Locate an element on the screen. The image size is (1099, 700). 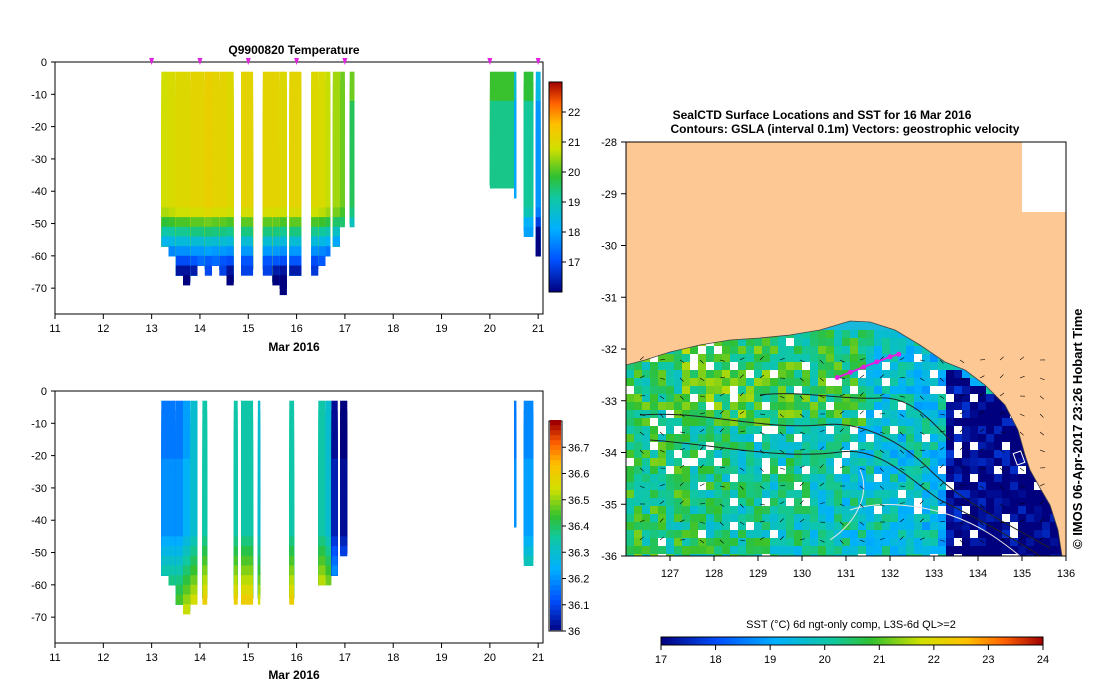
x-tick-label: 19 is located at coordinates (441, 658).